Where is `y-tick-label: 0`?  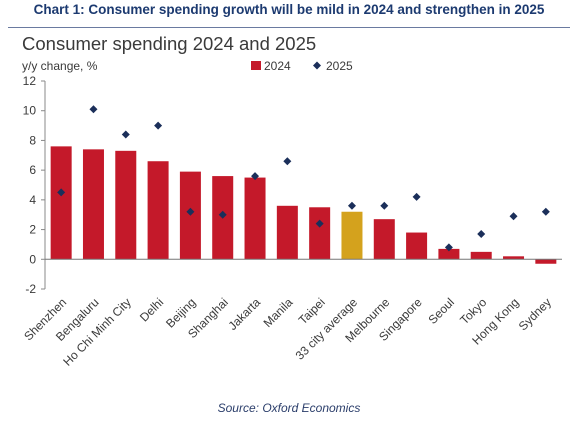 y-tick-label: 0 is located at coordinates (32, 259).